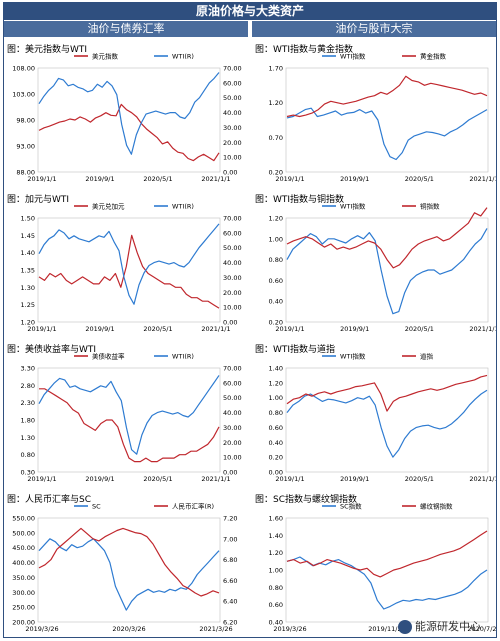  Describe the element at coordinates (353, 356) in the screenshot. I see `legend-label: WTI指数` at that location.